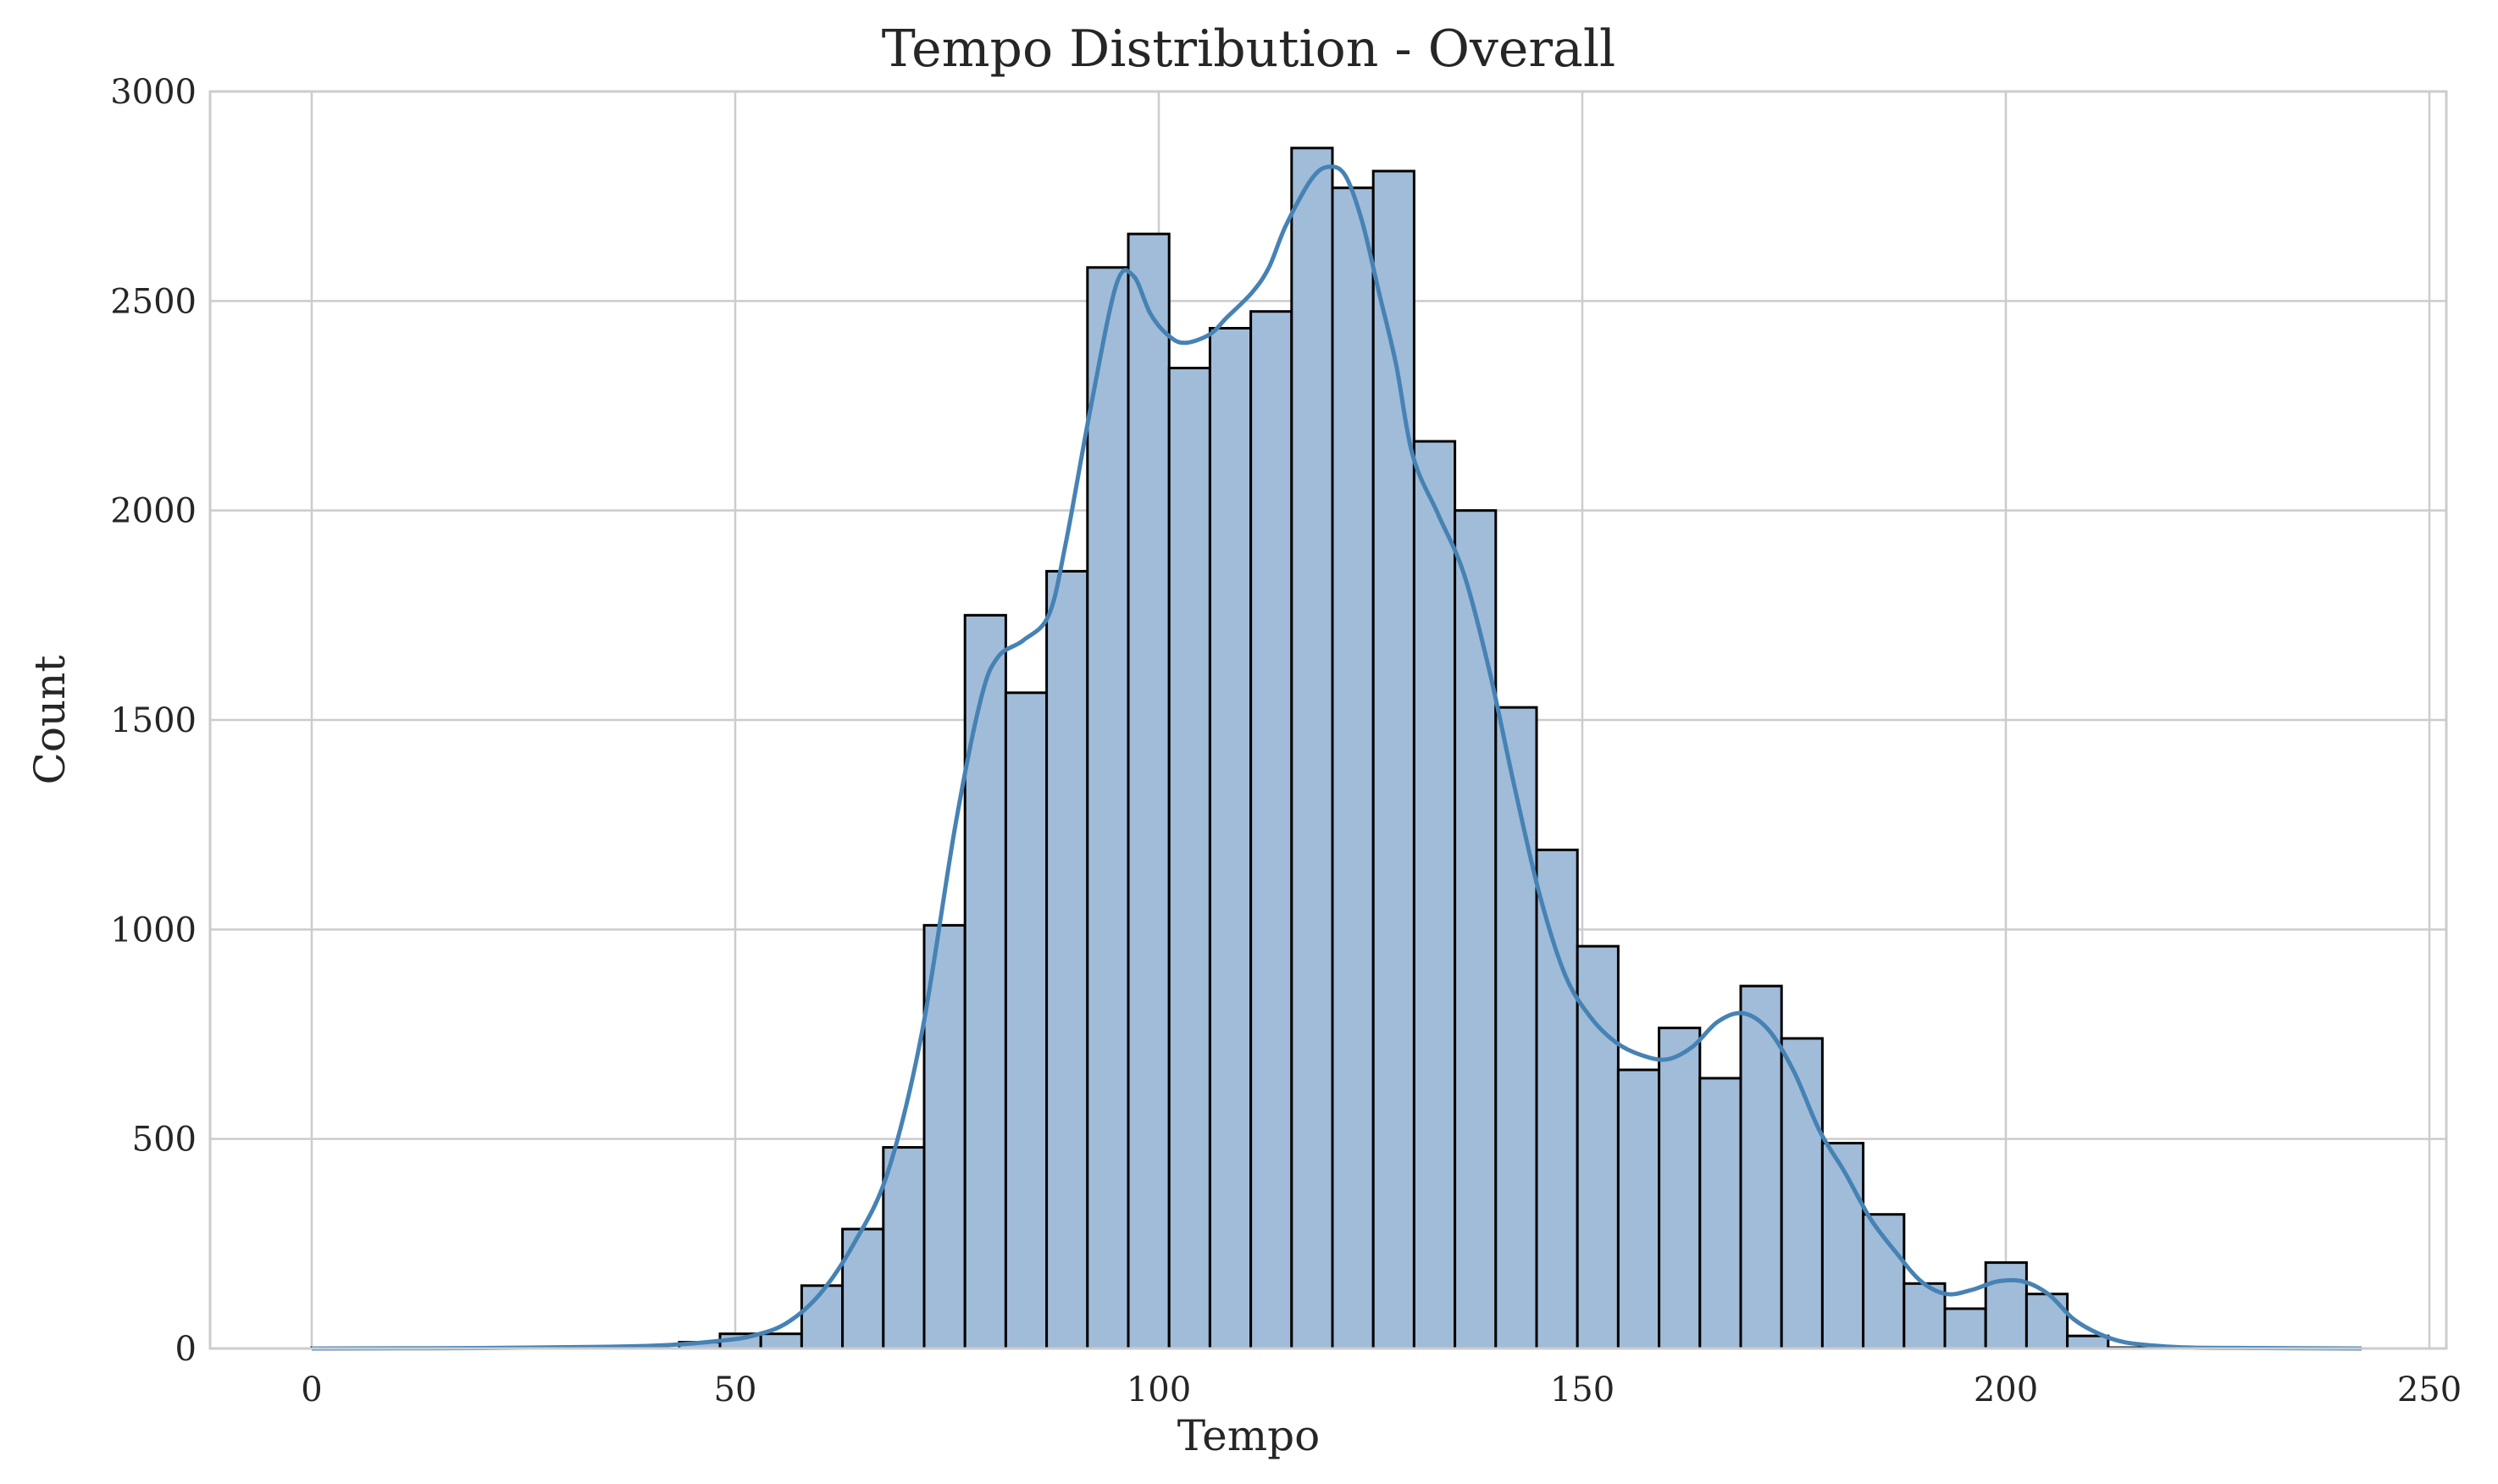 The height and width of the screenshot is (1484, 2498). What do you see at coordinates (1582, 1389) in the screenshot?
I see `x-tick-label: 150` at bounding box center [1582, 1389].